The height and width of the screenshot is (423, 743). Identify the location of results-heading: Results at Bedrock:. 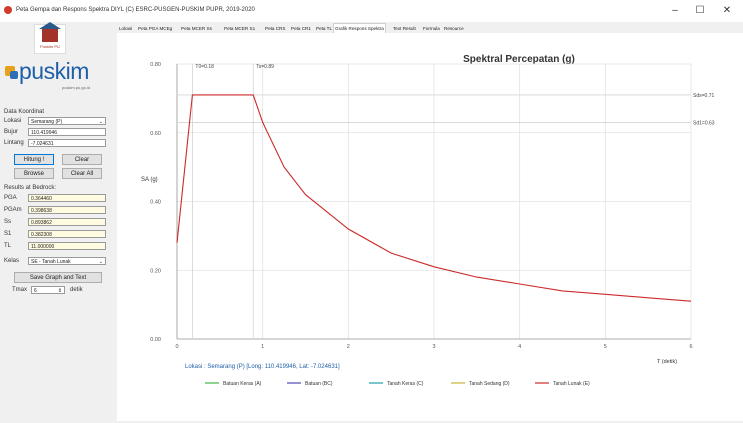
(30, 188).